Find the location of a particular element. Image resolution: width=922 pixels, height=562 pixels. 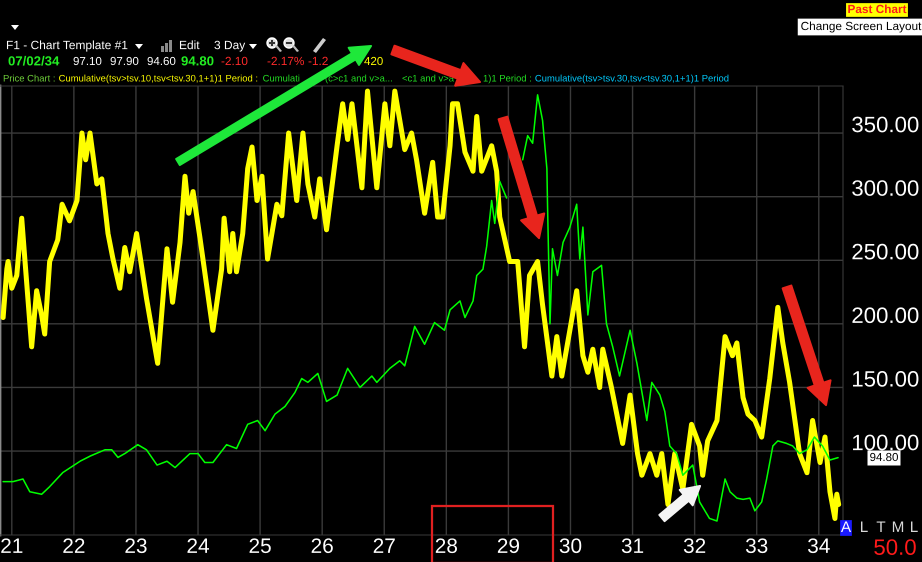

x-tick-label: 34 is located at coordinates (819, 546).